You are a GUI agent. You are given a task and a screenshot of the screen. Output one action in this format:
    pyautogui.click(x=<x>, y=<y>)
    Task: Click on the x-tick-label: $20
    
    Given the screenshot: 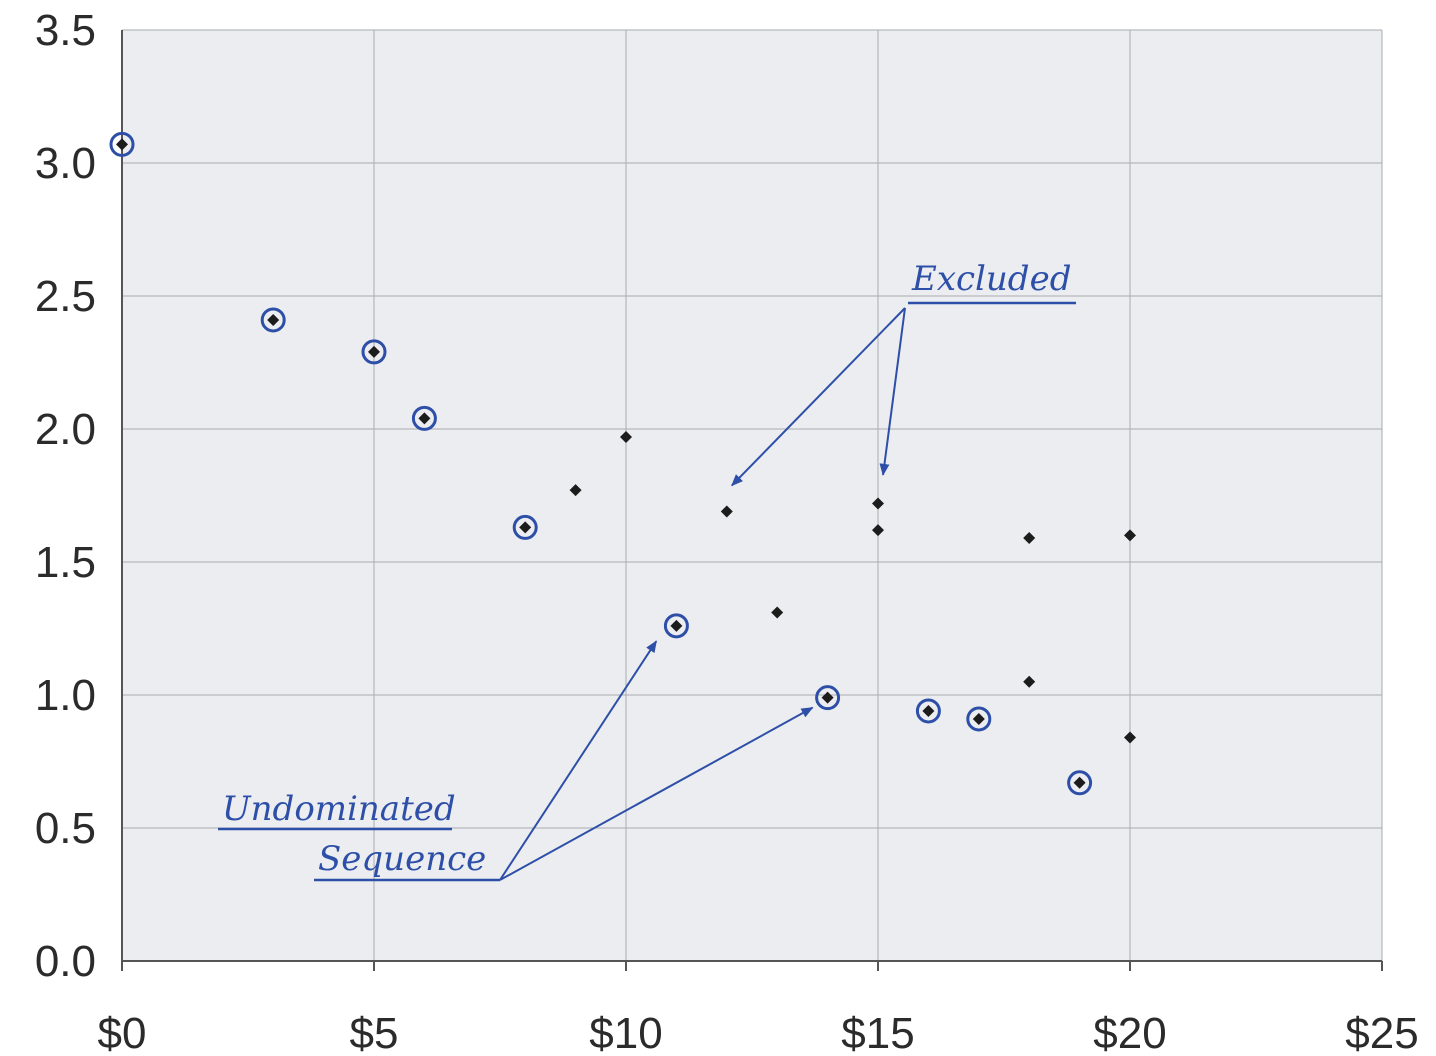 What is the action you would take?
    pyautogui.click(x=1129, y=1032)
    